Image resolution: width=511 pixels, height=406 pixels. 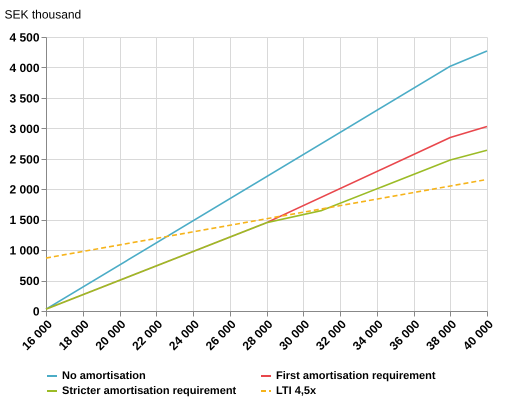 I want to click on x-tick-label: 34 000, so click(x=368, y=334).